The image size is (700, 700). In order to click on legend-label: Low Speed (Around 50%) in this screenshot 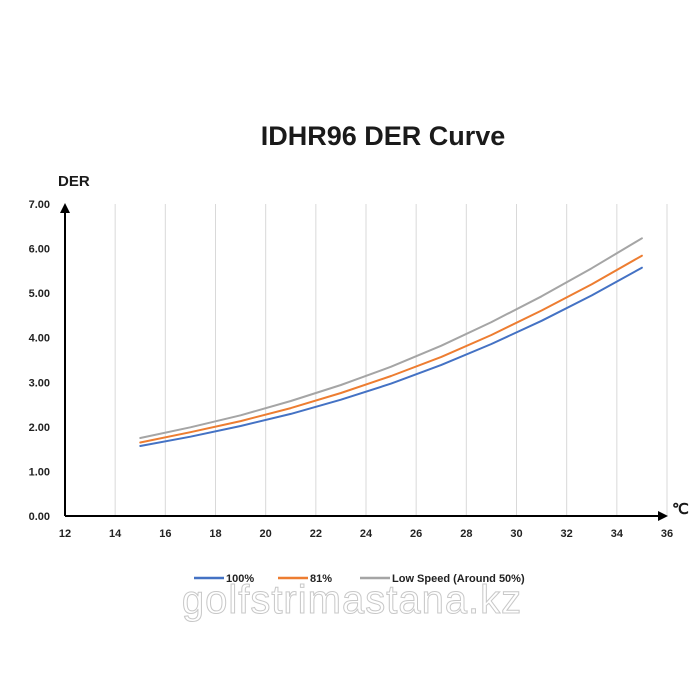, I will do `click(458, 579)`.